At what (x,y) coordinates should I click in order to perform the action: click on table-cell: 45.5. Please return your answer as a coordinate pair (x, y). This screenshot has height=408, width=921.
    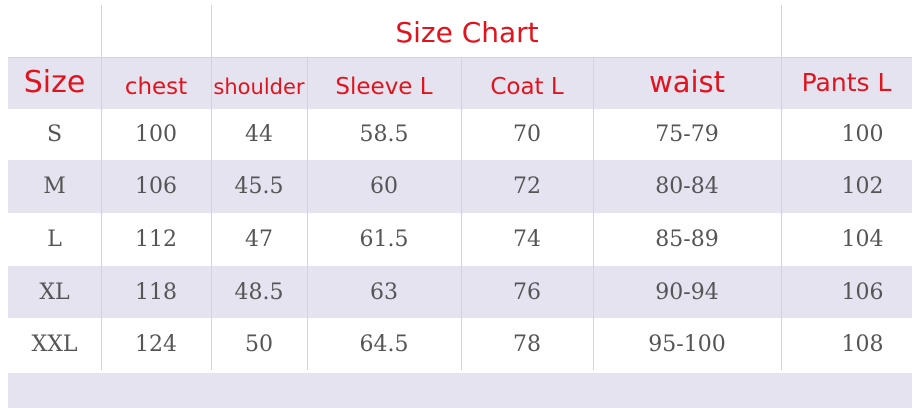
    Looking at the image, I should click on (259, 186).